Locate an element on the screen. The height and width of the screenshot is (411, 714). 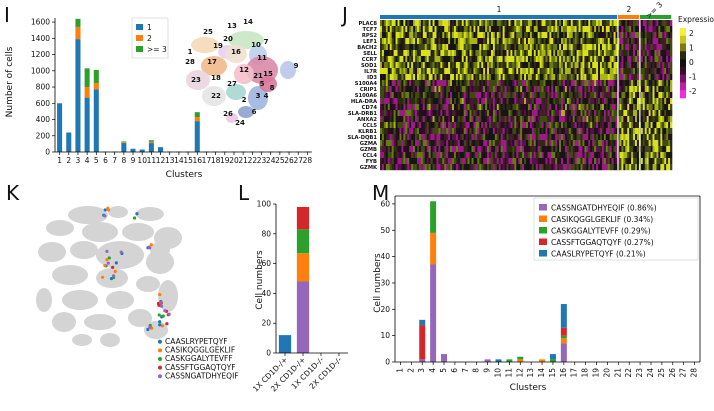
umap-cluster-label: 12 is located at coordinates (244, 70).